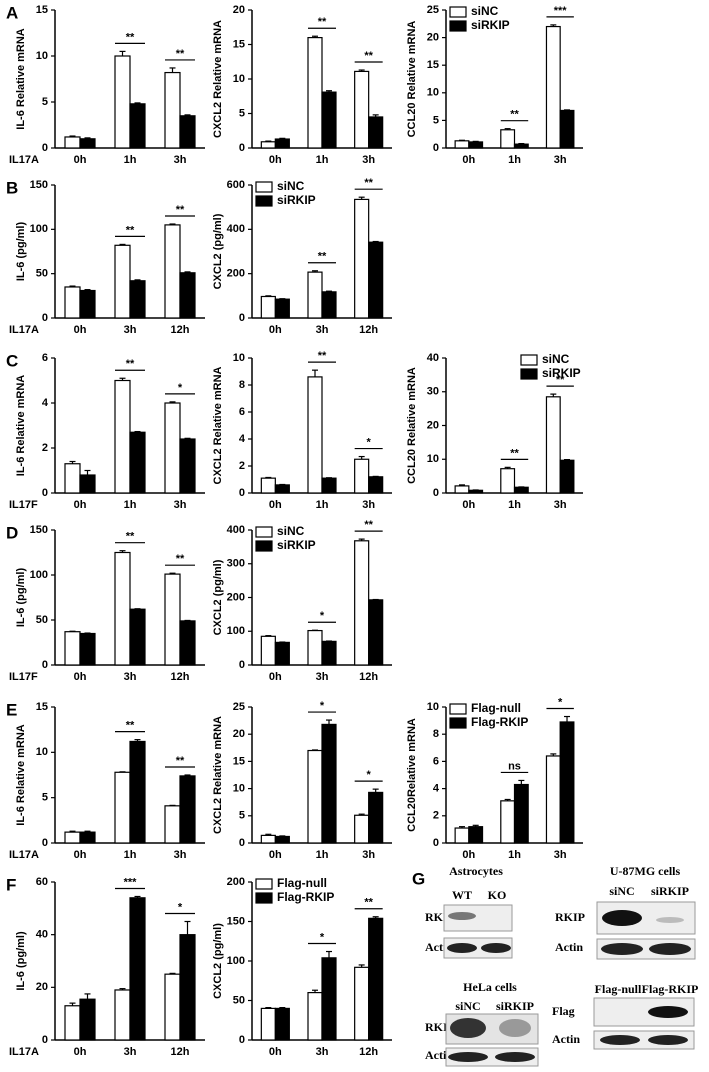 The width and height of the screenshot is (709, 1072). I want to click on lane-label: siNC, so click(467, 1006).